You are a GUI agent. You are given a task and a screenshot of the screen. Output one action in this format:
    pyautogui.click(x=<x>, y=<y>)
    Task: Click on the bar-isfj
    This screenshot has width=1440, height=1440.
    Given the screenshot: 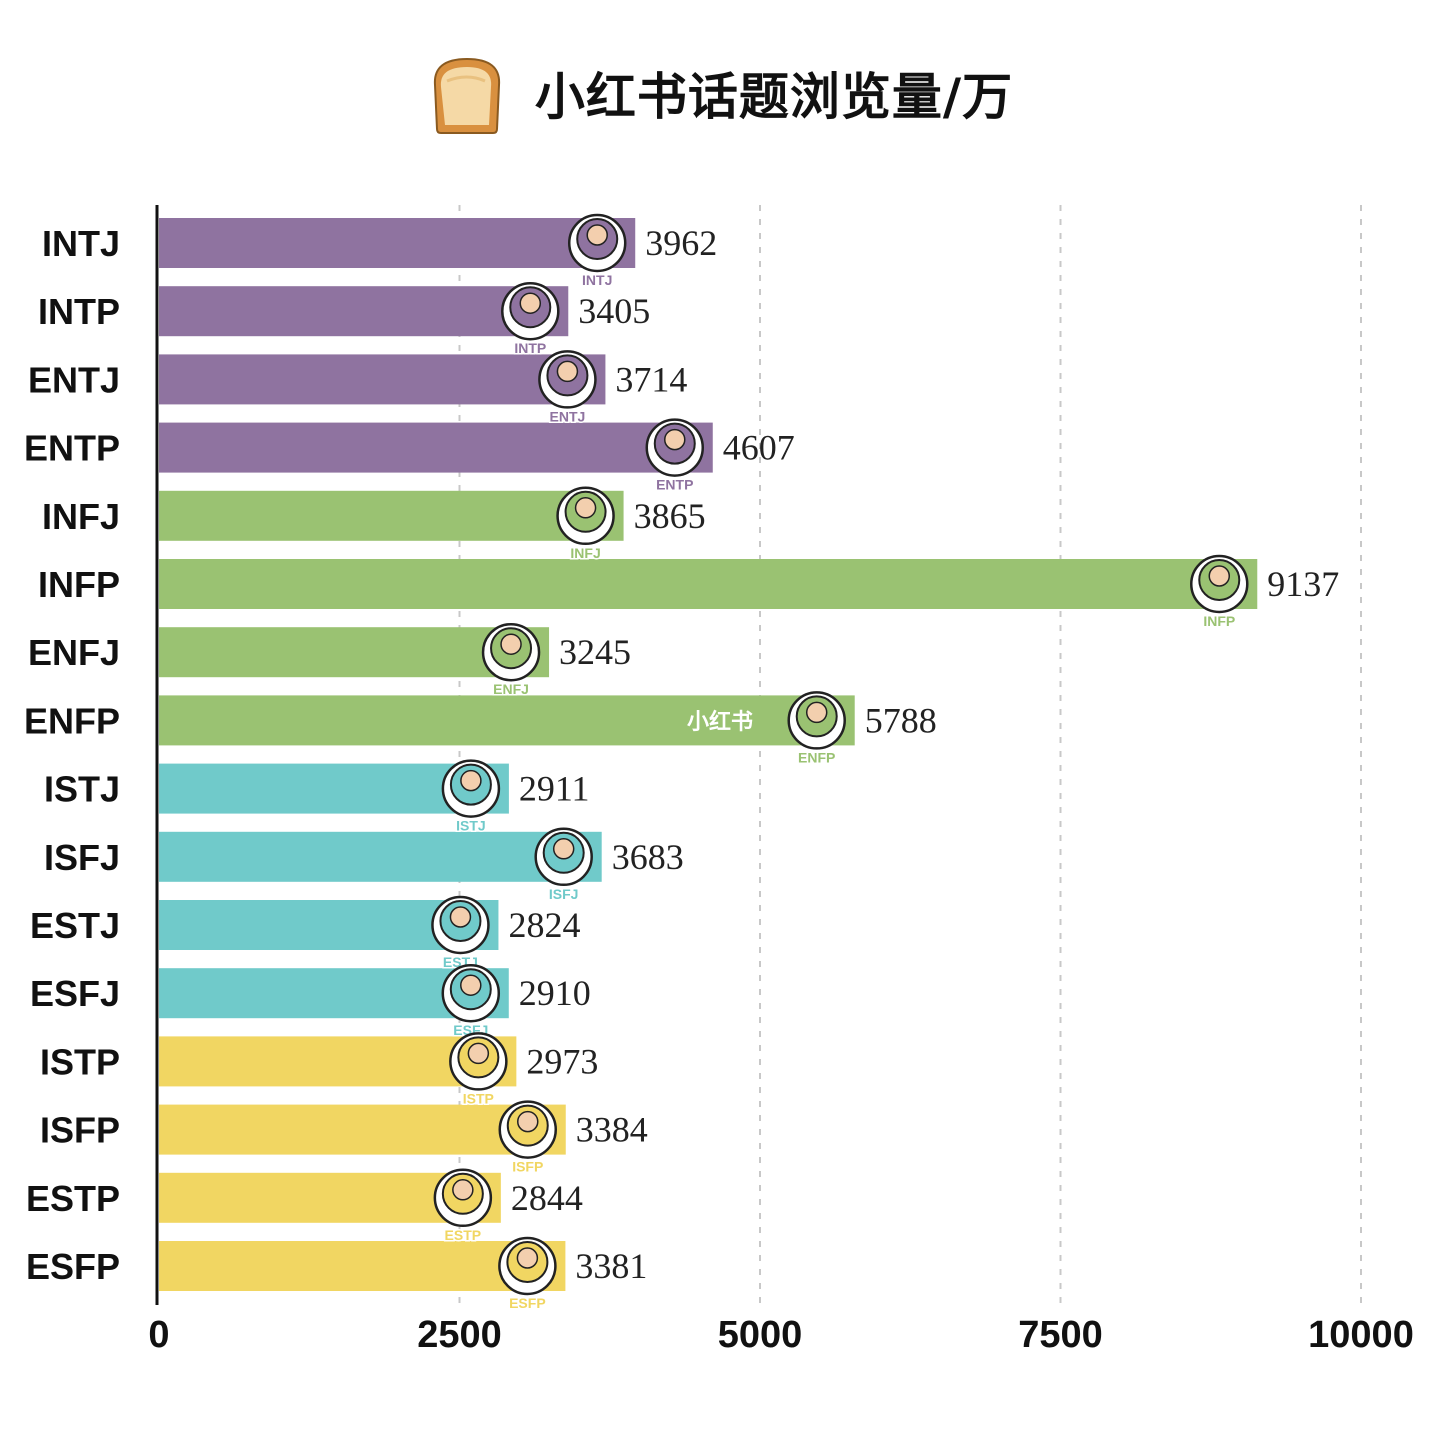 What is the action you would take?
    pyautogui.click(x=380, y=856)
    